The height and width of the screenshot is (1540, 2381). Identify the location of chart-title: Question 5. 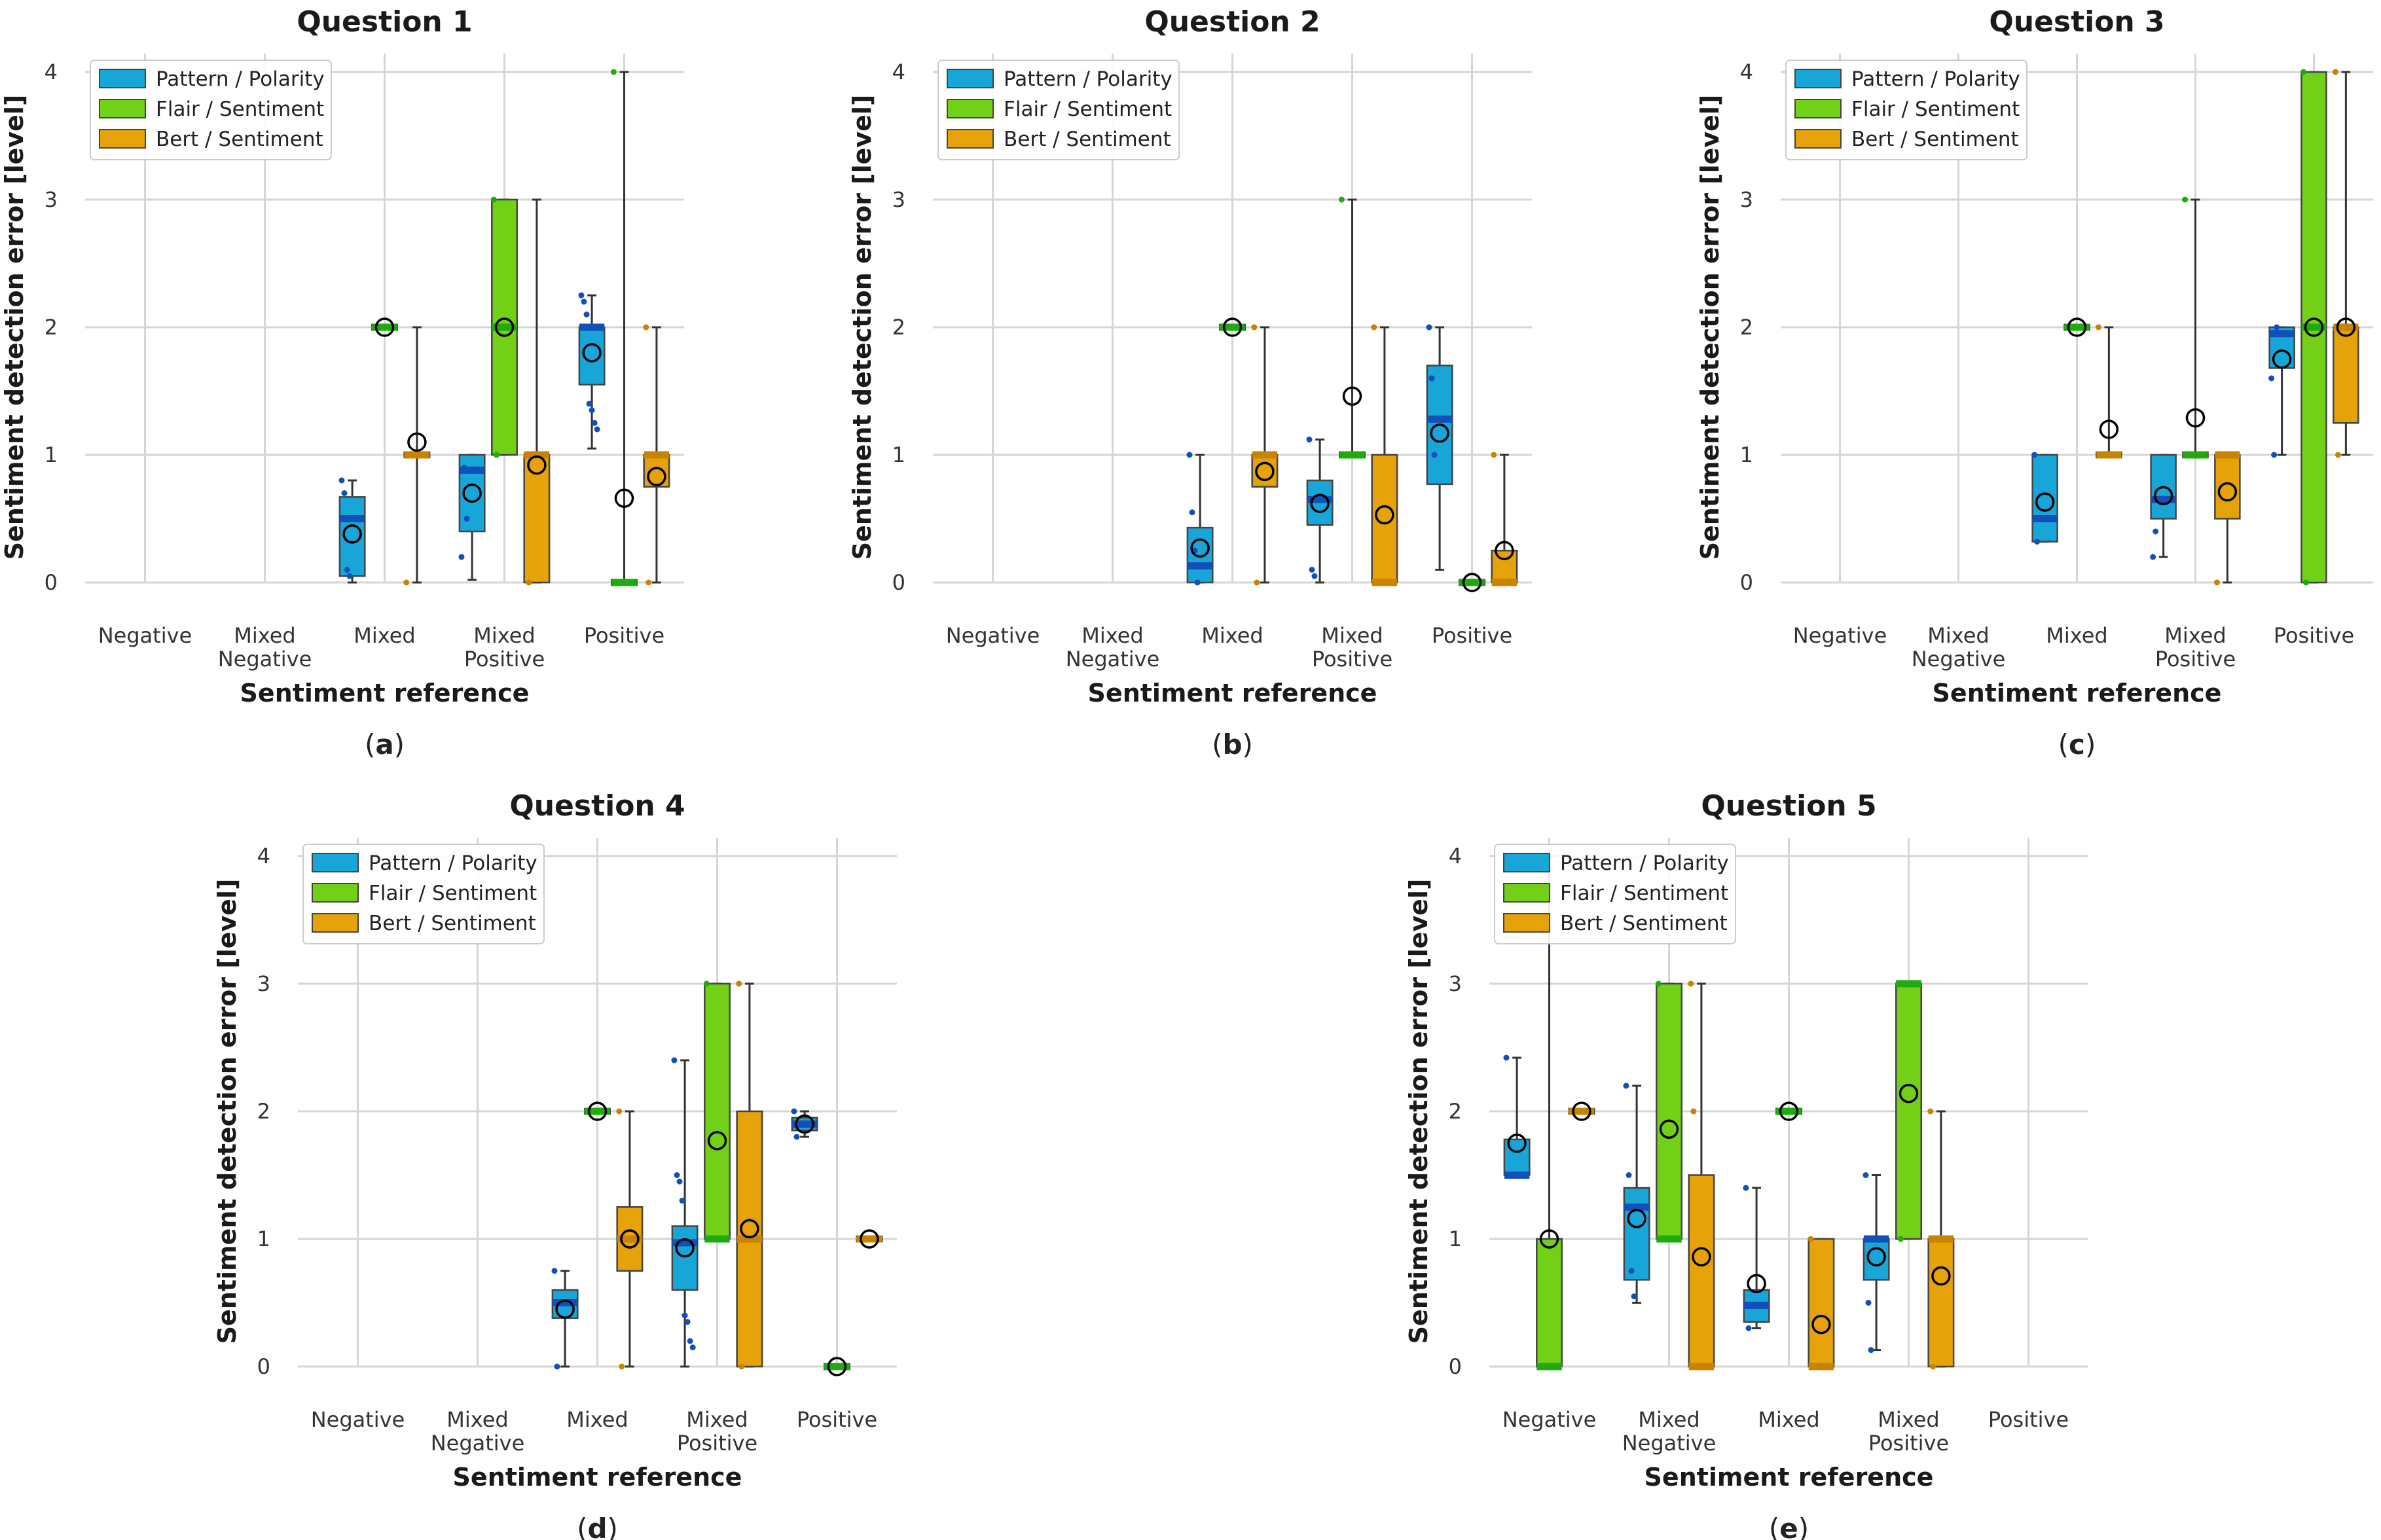
(1788, 806).